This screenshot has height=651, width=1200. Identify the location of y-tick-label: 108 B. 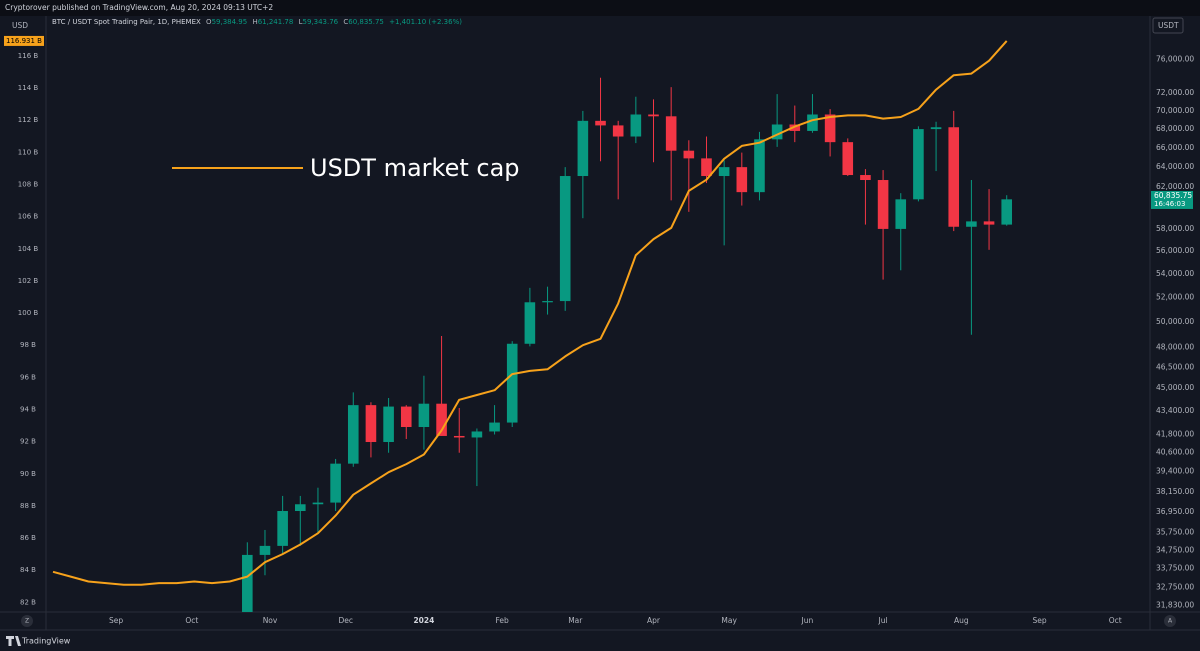
(28, 184).